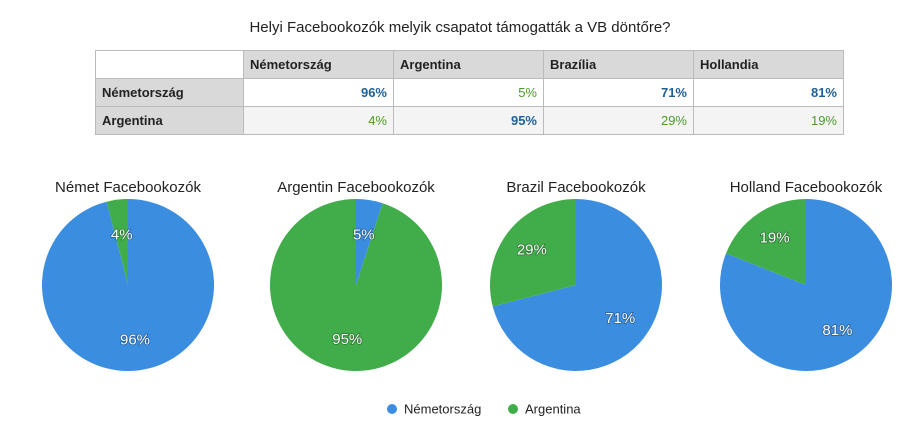  What do you see at coordinates (469, 64) in the screenshot?
I see `header-row: Németország Argentina Brazília Hollandia` at bounding box center [469, 64].